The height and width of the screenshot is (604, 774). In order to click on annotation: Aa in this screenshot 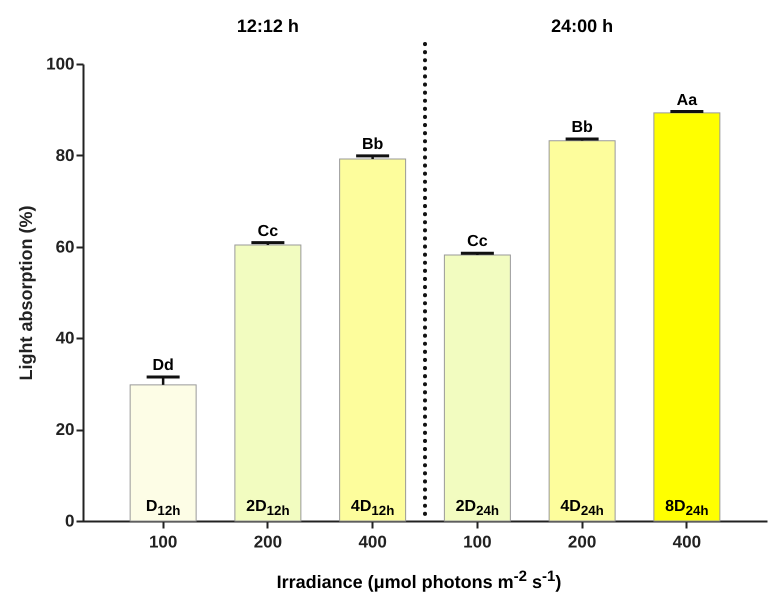, I will do `click(687, 101)`.